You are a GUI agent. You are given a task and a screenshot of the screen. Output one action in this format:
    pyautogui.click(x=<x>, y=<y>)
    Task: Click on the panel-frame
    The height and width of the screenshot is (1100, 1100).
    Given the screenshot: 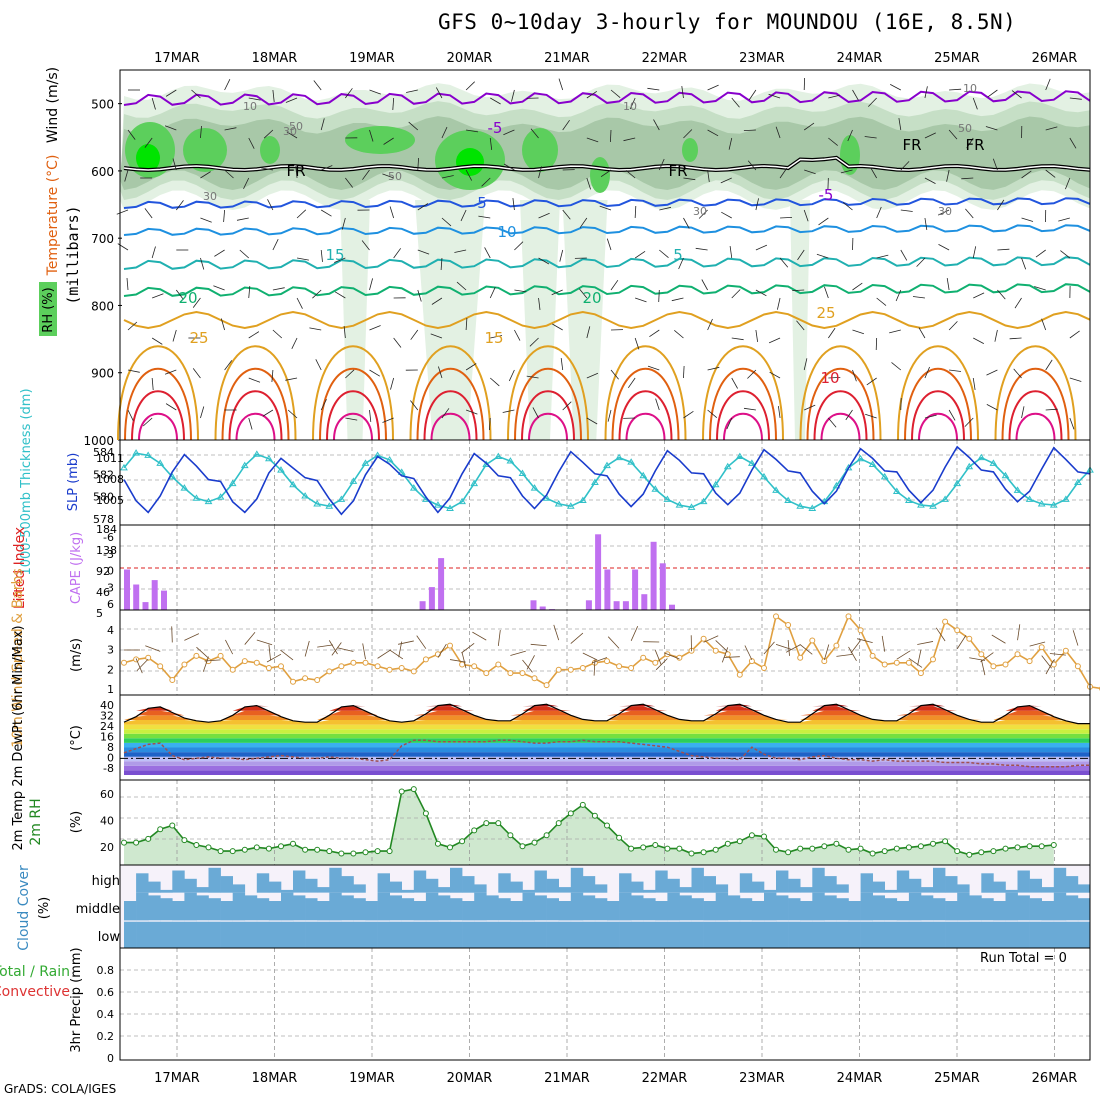 What is the action you would take?
    pyautogui.click(x=605, y=1004)
    